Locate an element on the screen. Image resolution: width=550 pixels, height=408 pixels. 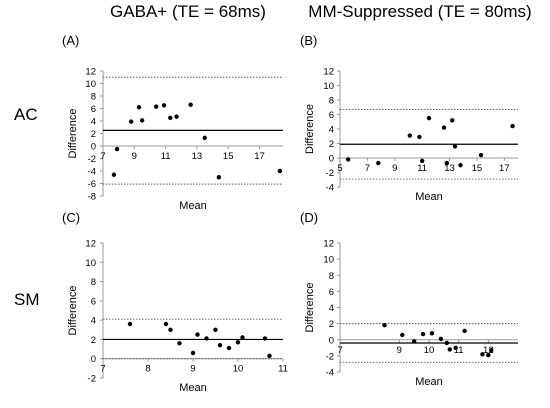
panel-label: (B) is located at coordinates (308, 40).